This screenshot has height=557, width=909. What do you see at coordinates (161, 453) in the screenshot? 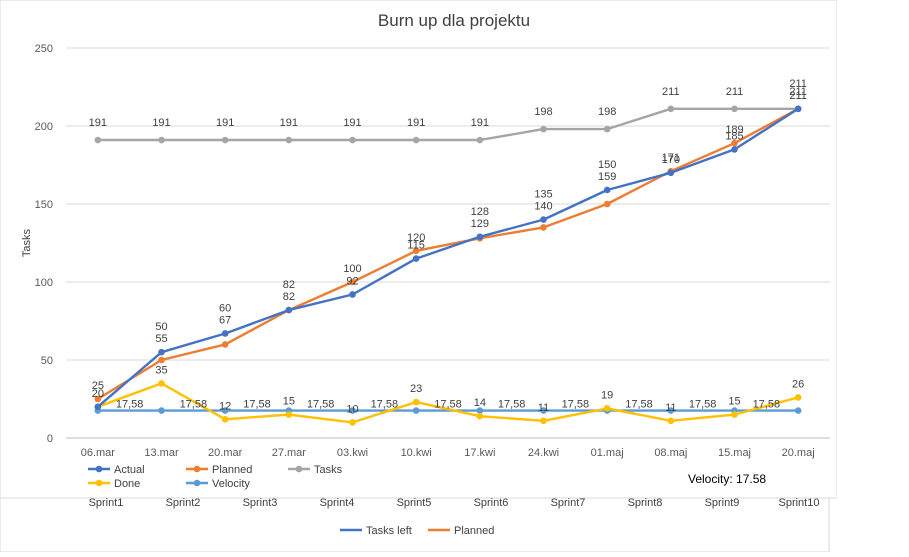
I see `x-tick-label: 13.mar` at bounding box center [161, 453].